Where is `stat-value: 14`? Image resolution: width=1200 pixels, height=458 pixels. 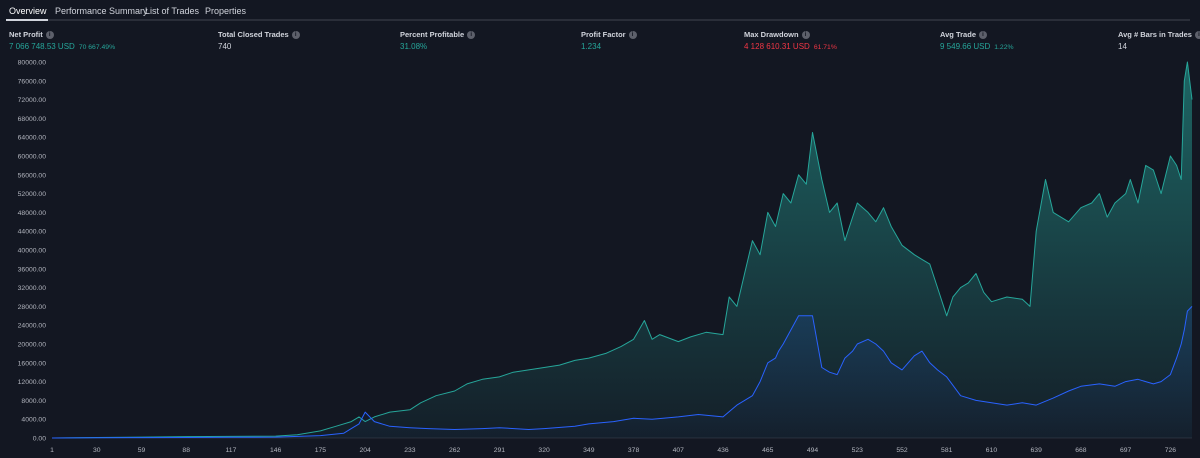
stat-value: 14 is located at coordinates (1122, 46).